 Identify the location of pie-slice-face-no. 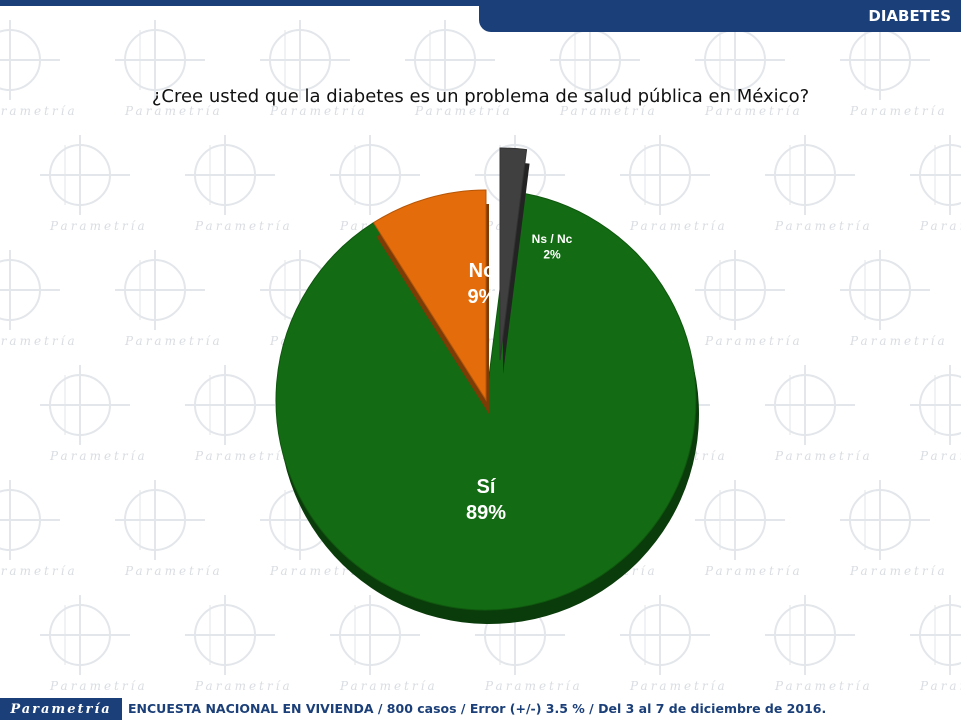
(429, 295).